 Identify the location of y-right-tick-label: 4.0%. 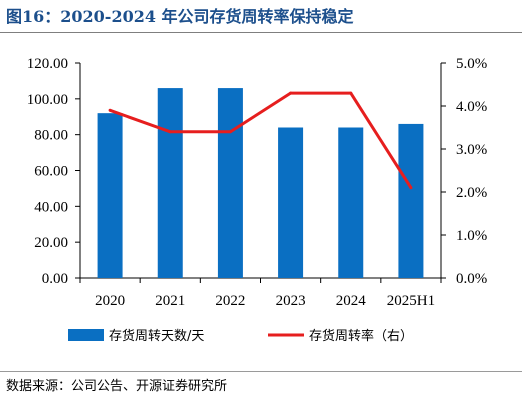
(471, 107).